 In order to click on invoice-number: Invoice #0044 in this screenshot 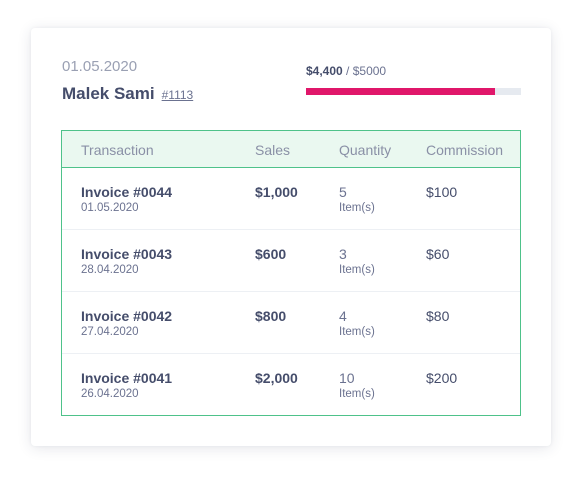, I will do `click(127, 192)`.